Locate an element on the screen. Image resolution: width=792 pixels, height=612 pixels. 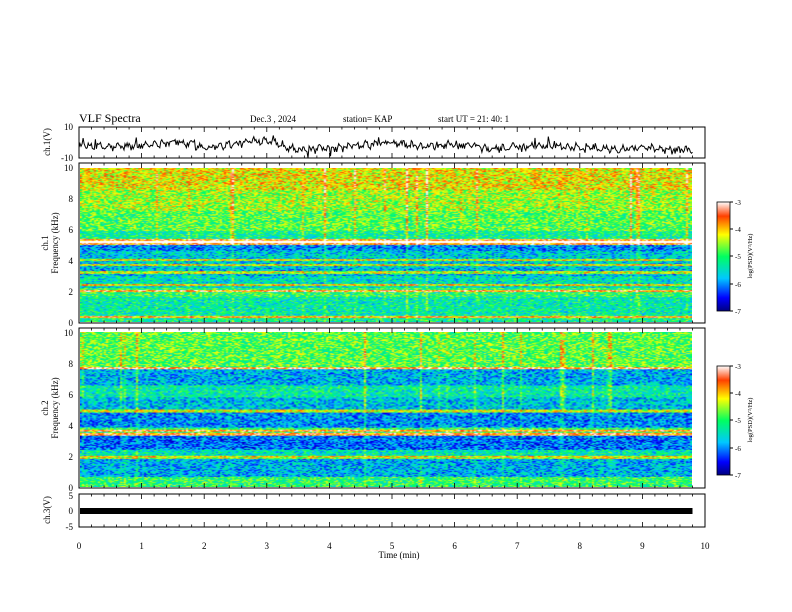
ch1-ytick-top: 10 is located at coordinates (69, 127).